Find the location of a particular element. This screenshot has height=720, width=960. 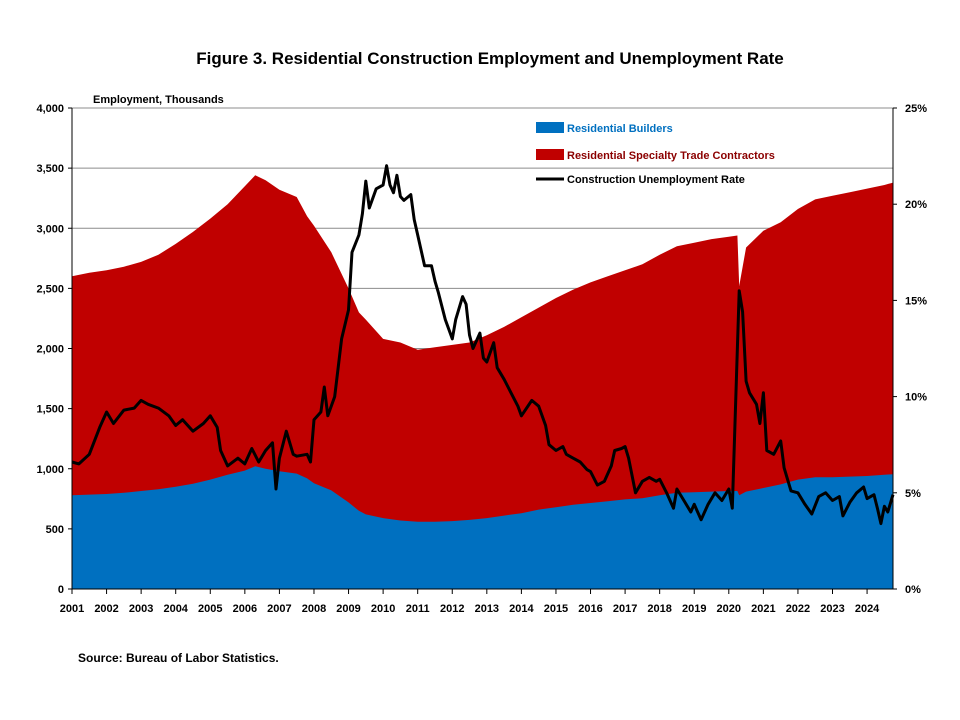

legend-label-residential-specialty-trade-contractors: Residential Specialty Trade Contractors is located at coordinates (671, 156).